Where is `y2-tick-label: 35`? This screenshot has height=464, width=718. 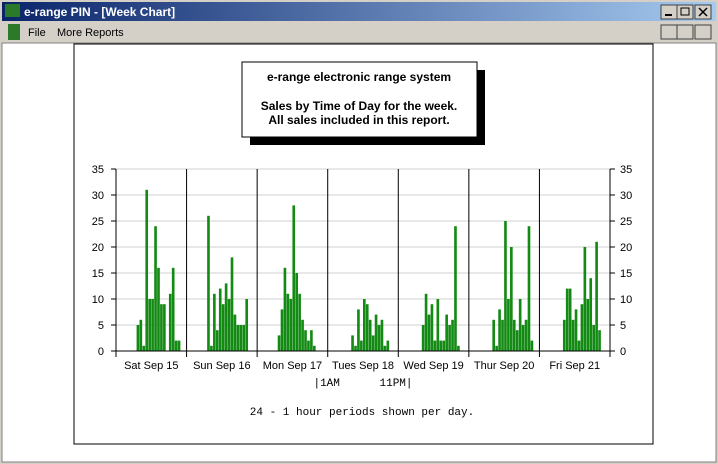
y2-tick-label: 35 is located at coordinates (626, 170).